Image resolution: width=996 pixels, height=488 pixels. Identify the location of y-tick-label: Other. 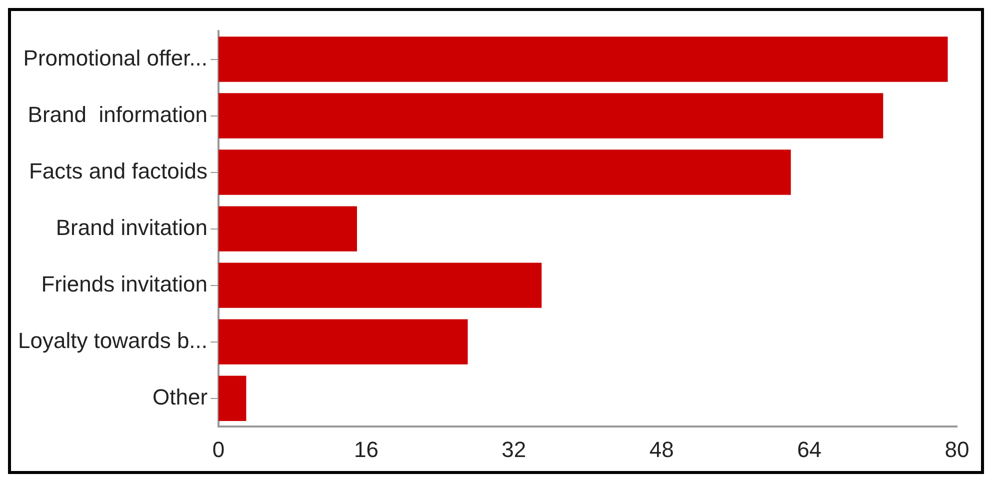
(180, 397).